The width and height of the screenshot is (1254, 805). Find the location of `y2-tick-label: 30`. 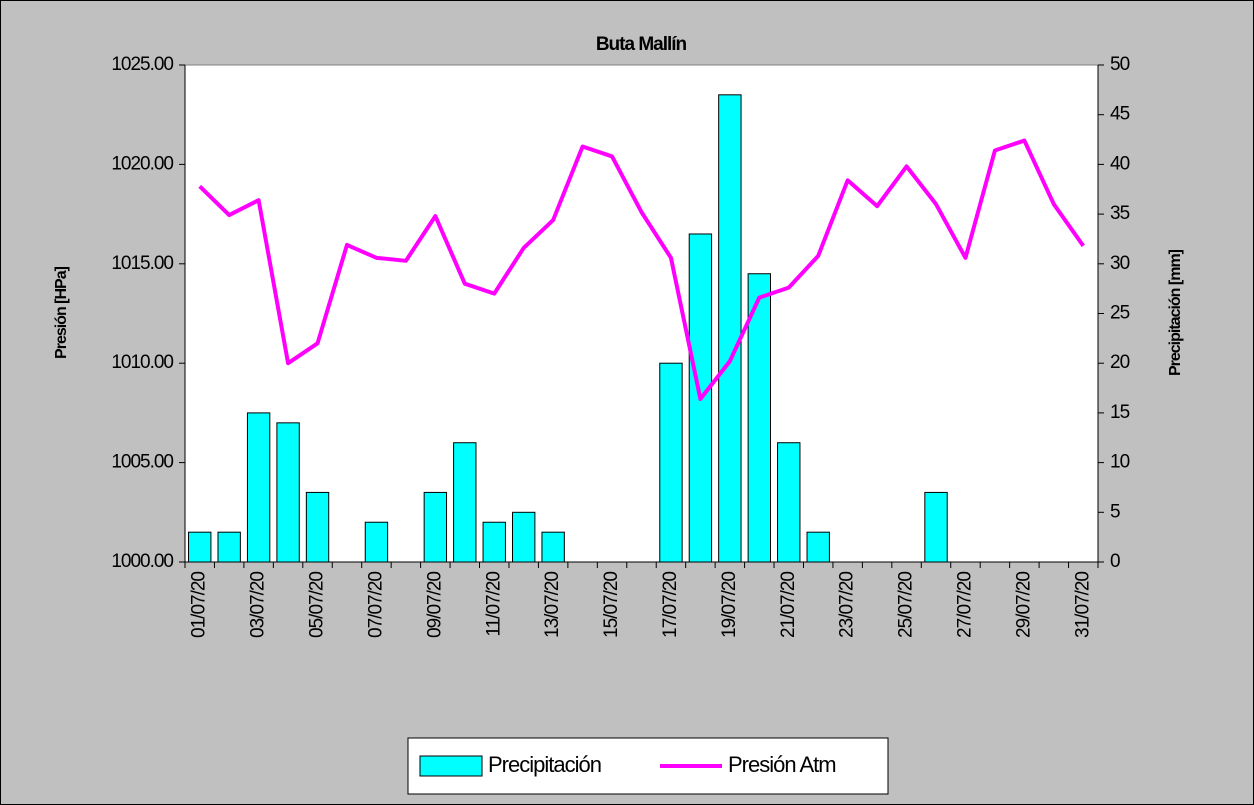

y2-tick-label: 30 is located at coordinates (1120, 263).